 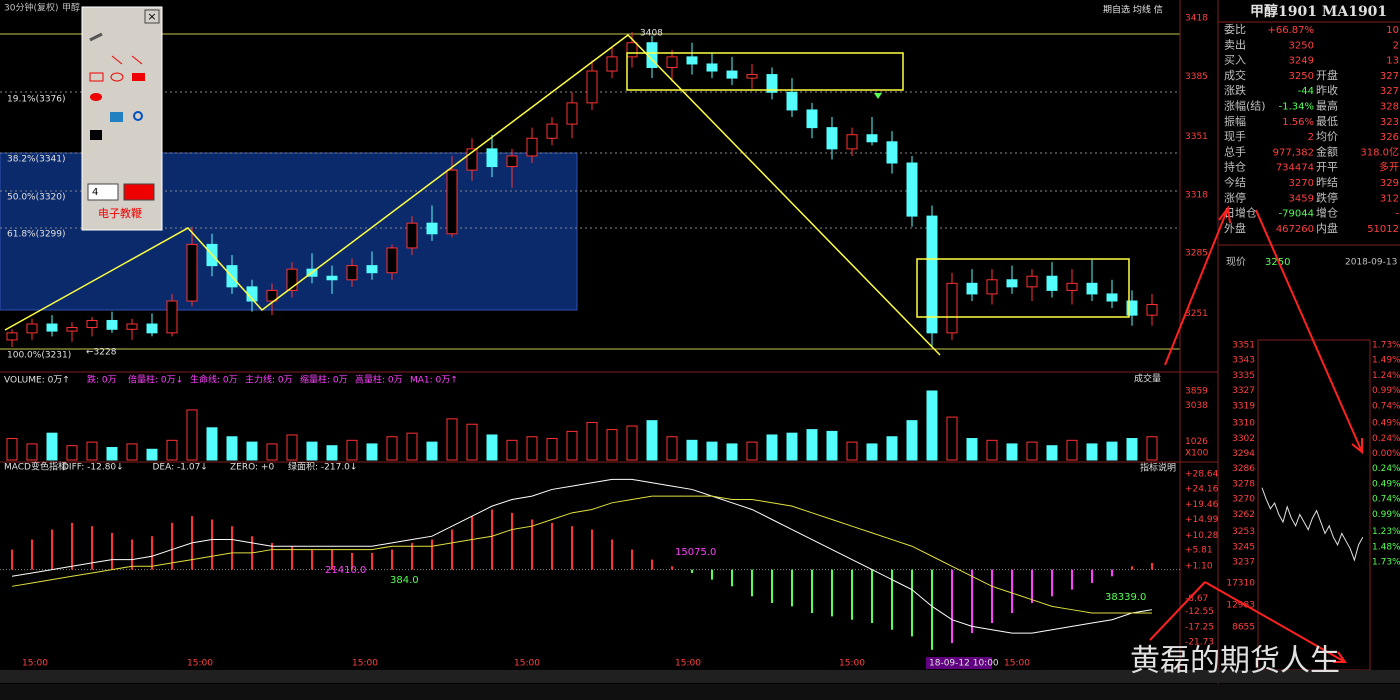 I want to click on close-icon: ×, so click(x=151, y=16).